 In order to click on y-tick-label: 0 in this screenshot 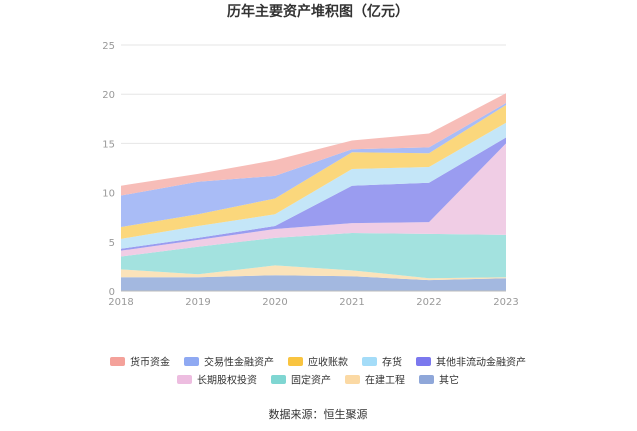, I will do `click(112, 292)`.